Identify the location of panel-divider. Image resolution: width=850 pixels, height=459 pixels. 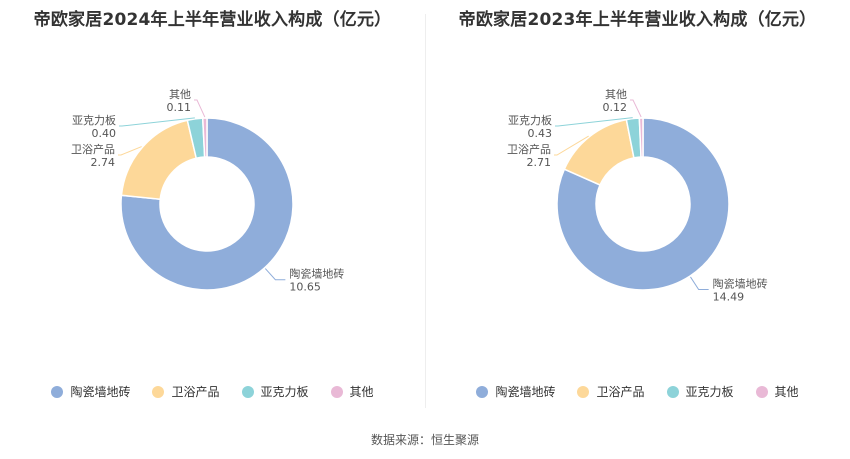
(425, 211).